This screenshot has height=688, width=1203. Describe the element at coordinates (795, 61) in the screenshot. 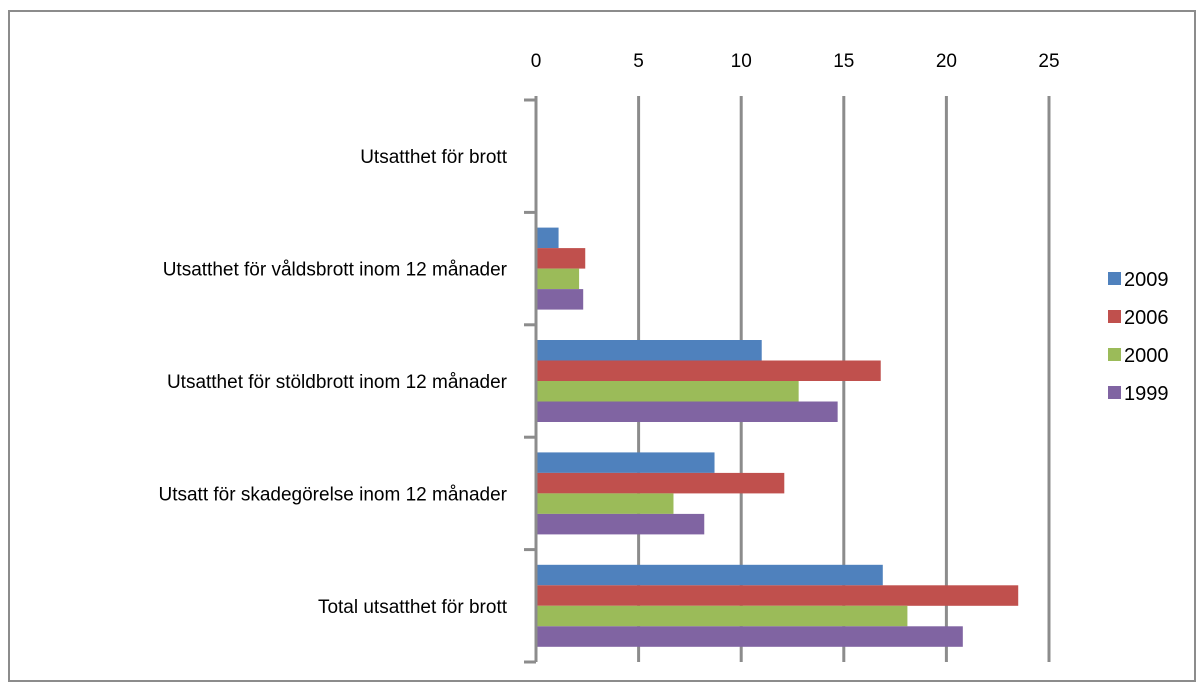

I see `value-axis-ticks: 0 5 10 15 20 25` at that location.